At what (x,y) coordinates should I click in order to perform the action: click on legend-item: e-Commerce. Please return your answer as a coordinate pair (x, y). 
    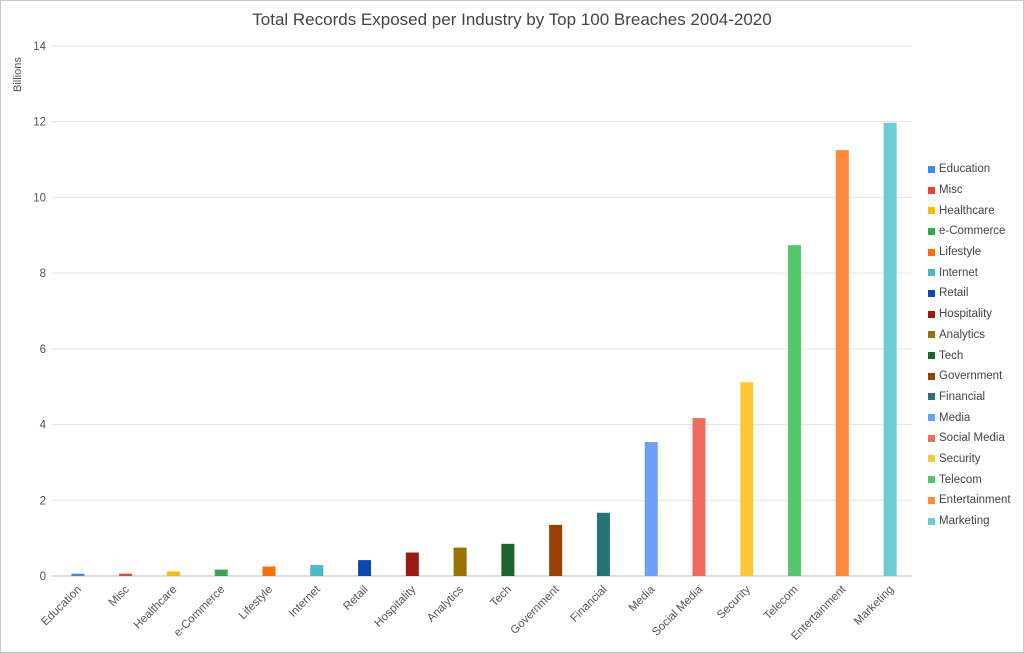
    Looking at the image, I should click on (969, 231).